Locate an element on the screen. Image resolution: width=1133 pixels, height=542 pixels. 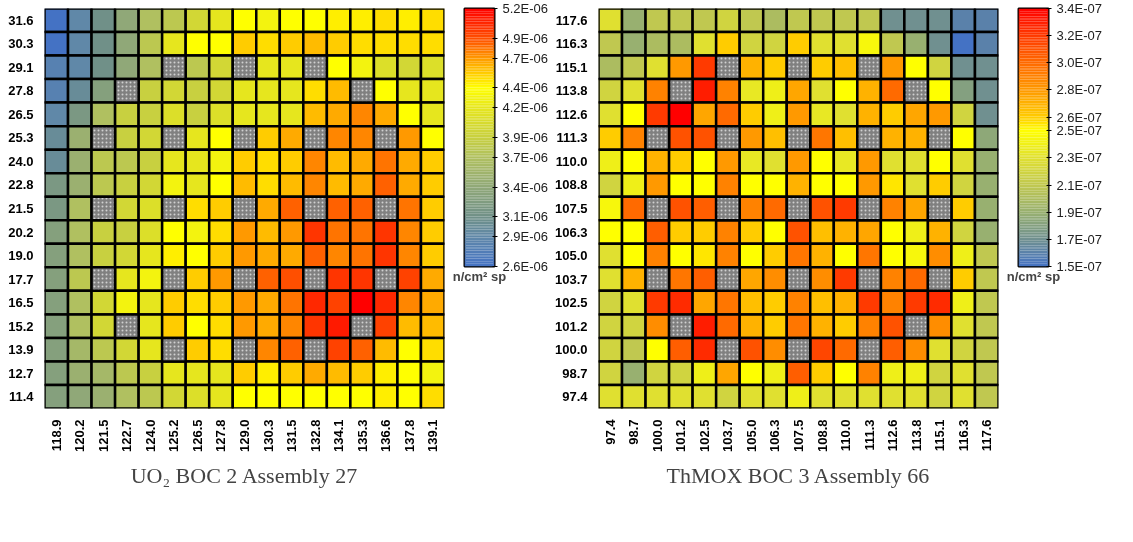
text: ThMOX BOC 3 Assembly 66 is located at coordinates (798, 475).